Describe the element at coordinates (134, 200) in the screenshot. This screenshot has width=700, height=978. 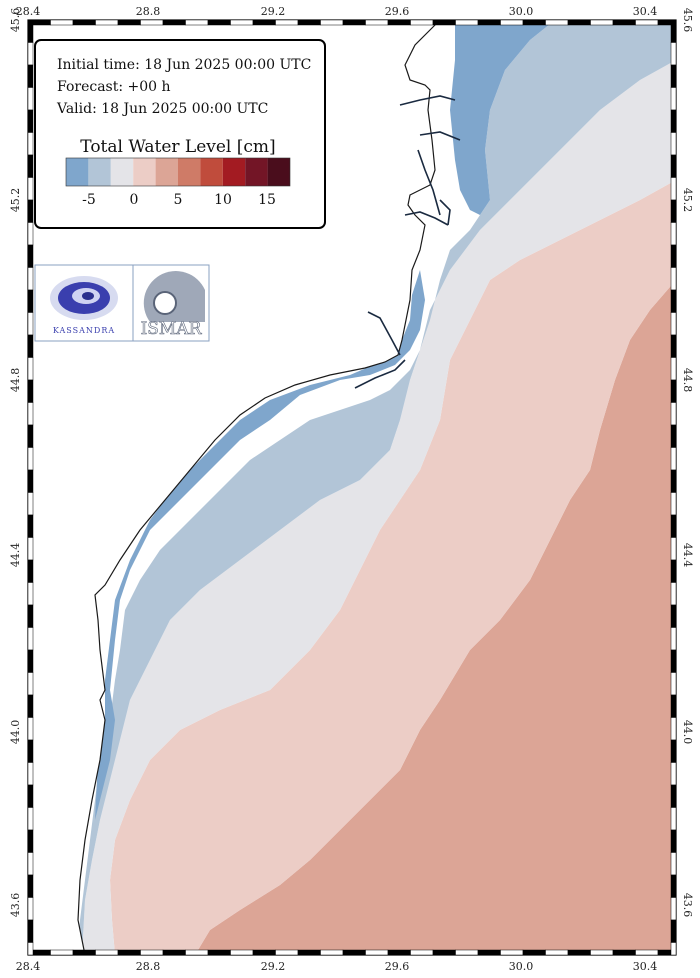
I see `colorbar-tick-label: 0` at that location.